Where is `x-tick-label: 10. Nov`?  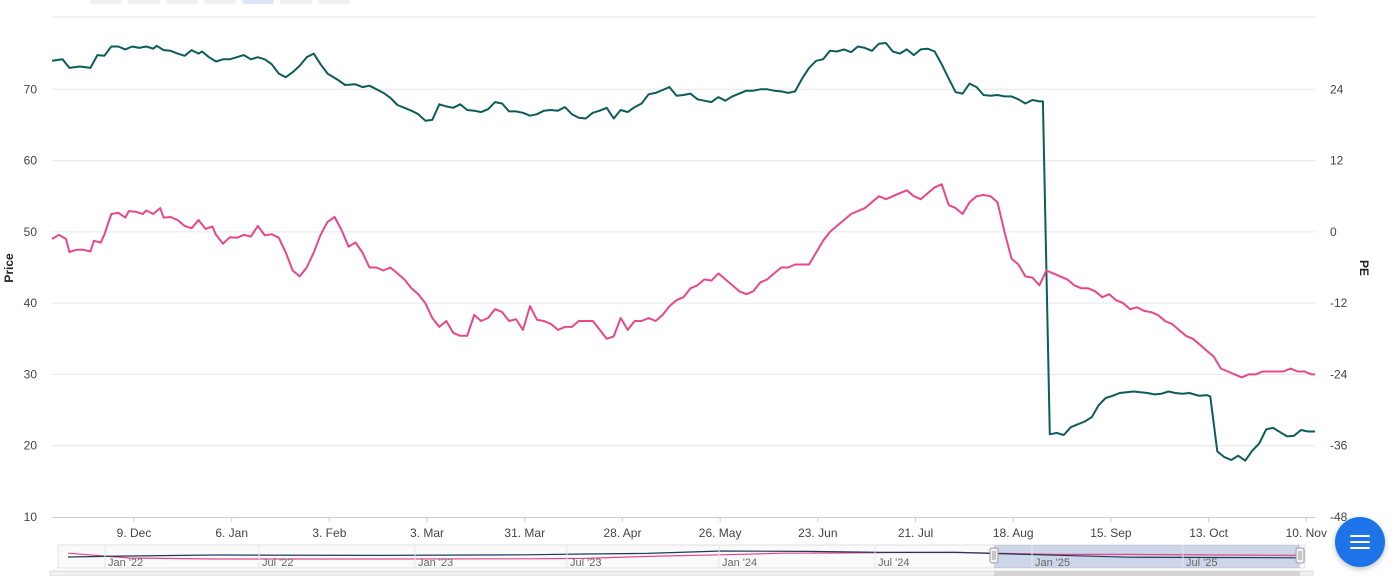
x-tick-label: 10. Nov is located at coordinates (1306, 533).